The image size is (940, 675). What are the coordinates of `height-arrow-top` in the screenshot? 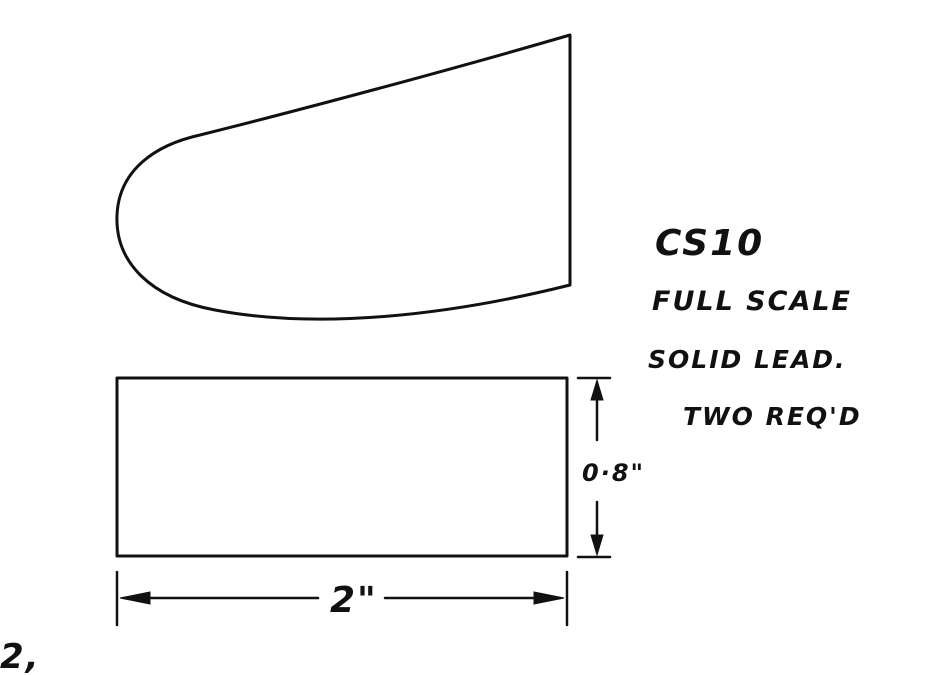 It's located at (597, 389).